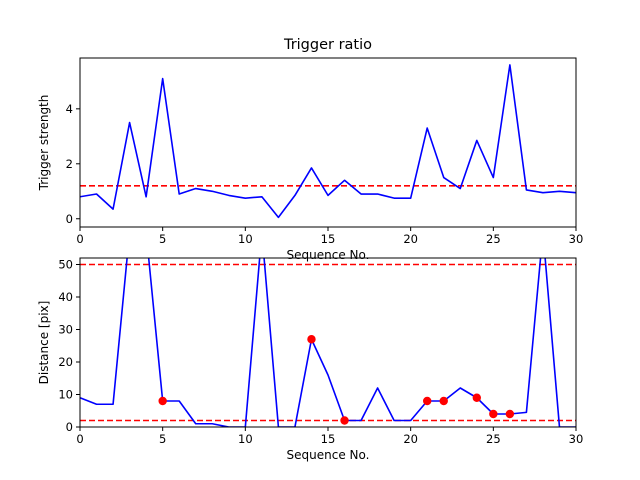 The width and height of the screenshot is (640, 480). Describe the element at coordinates (44, 143) in the screenshot. I see `y-axis-label: Trigger strength` at that location.